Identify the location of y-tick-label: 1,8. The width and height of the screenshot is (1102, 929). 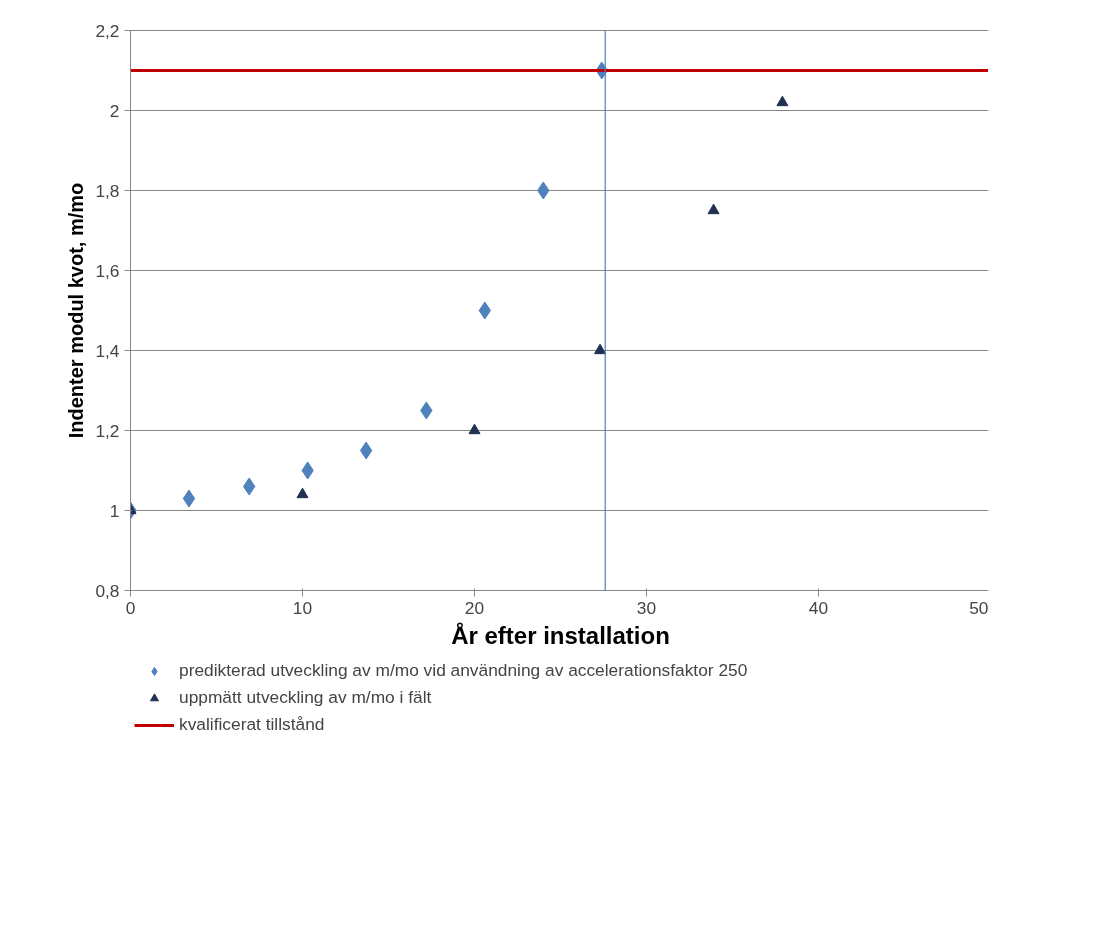
(107, 190).